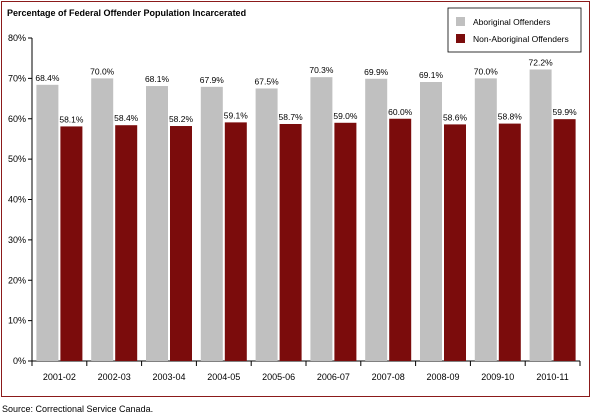 This screenshot has height=417, width=593. I want to click on x-tick-label: 2007-08, so click(388, 377).